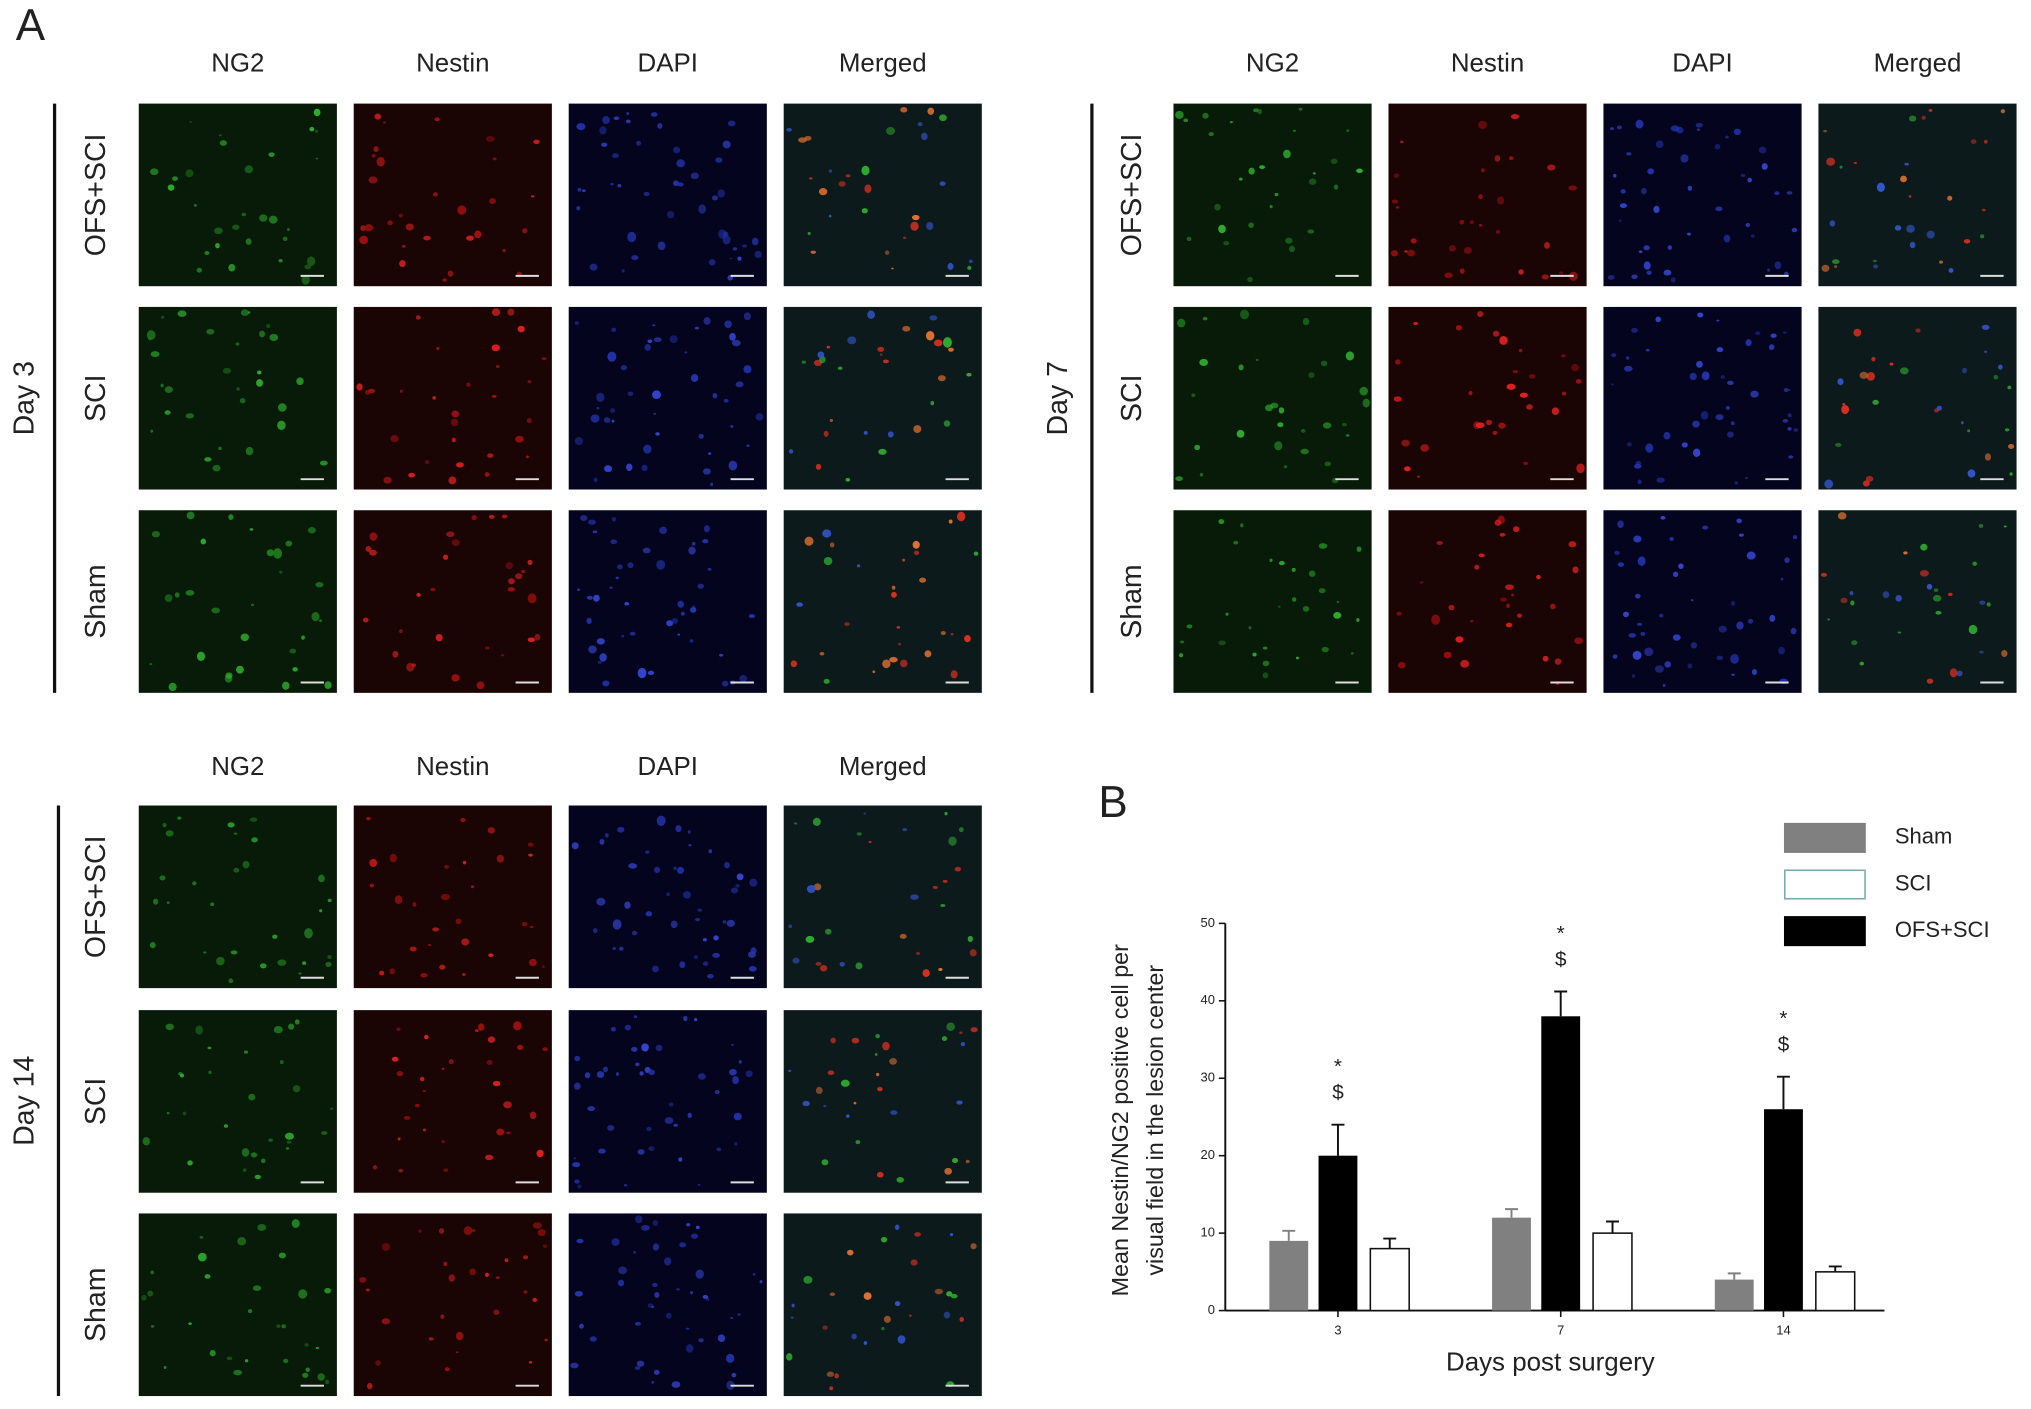  I want to click on row-label: Sham, so click(1132, 601).